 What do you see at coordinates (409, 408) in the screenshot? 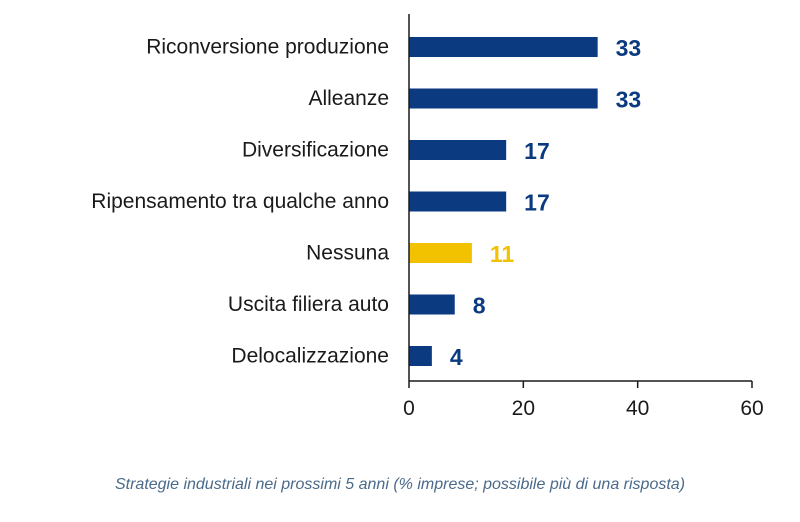
I see `x-tick-label-0: 0` at bounding box center [409, 408].